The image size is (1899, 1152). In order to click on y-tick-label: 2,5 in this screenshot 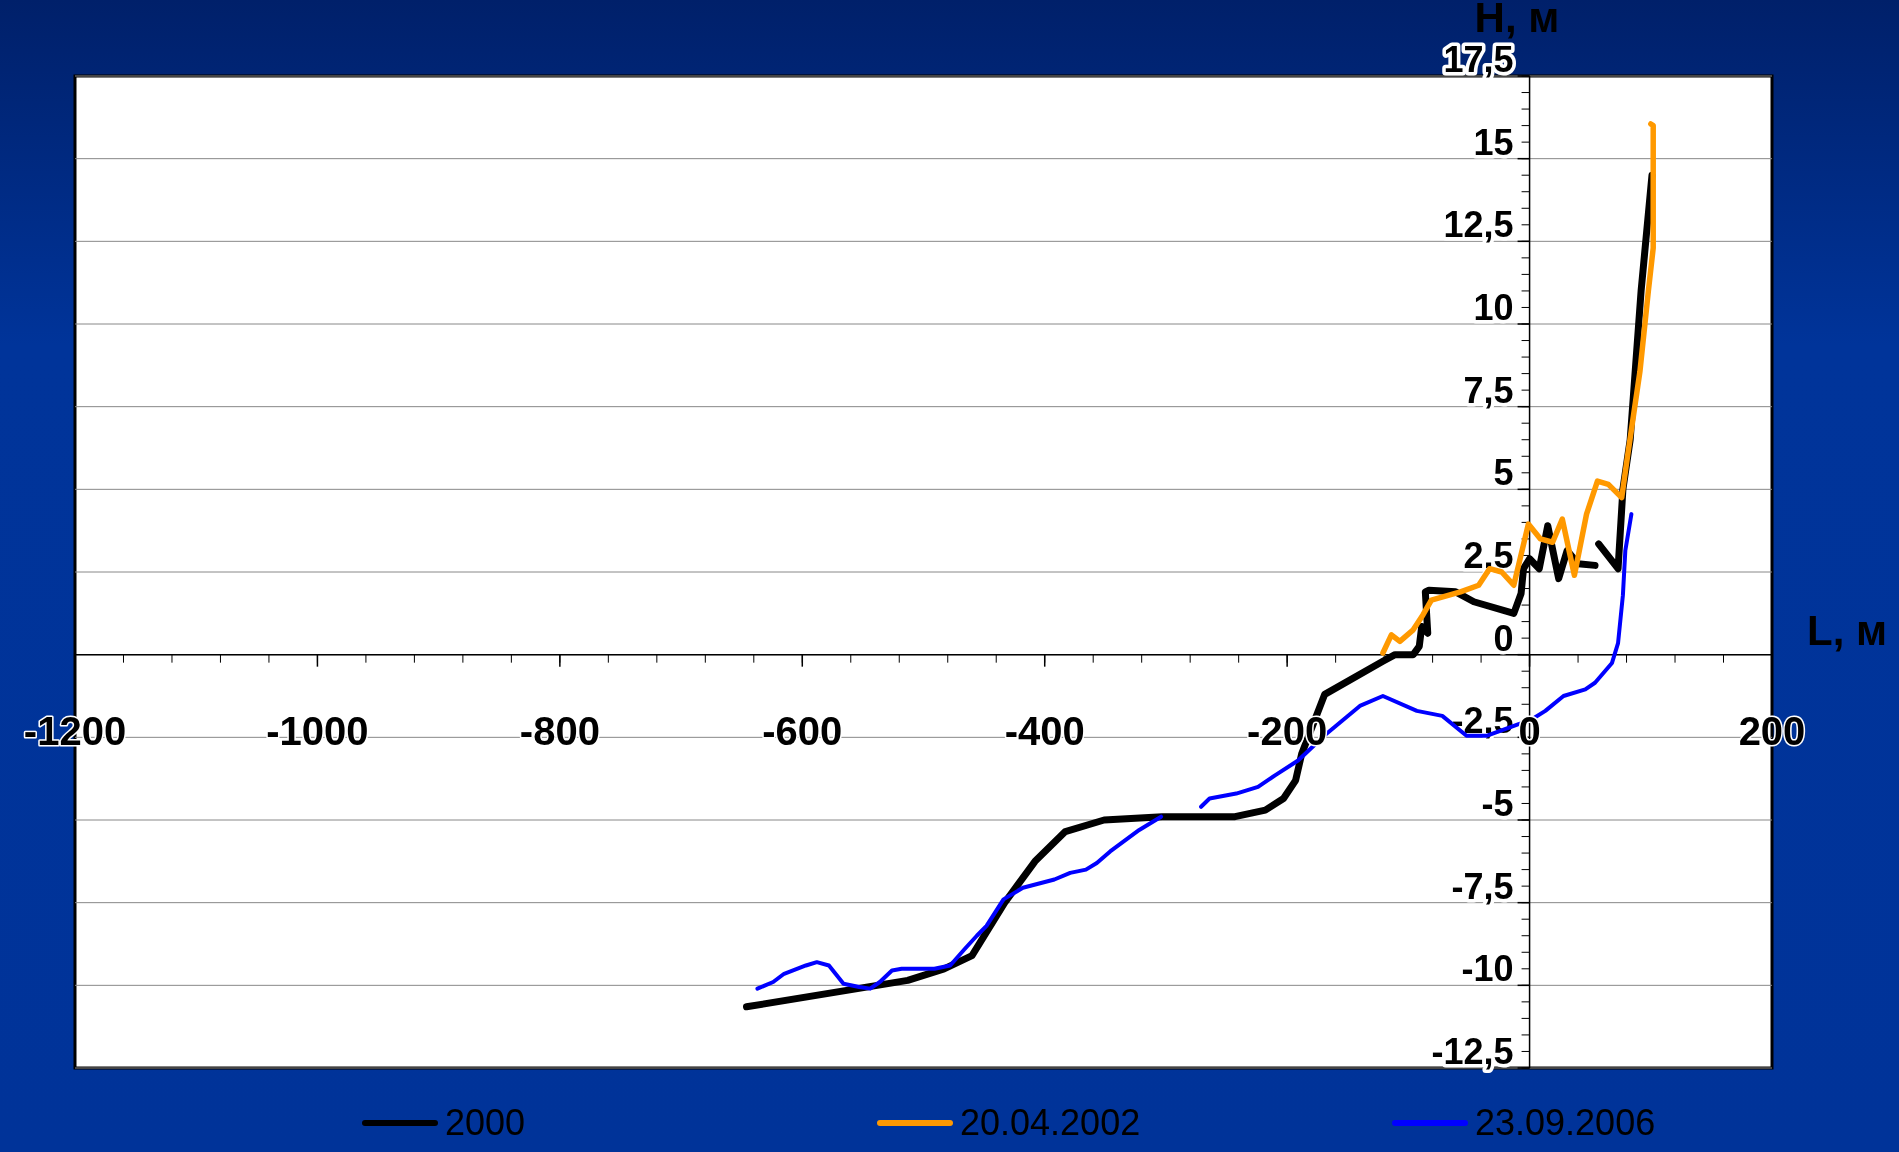, I will do `click(1488, 555)`.